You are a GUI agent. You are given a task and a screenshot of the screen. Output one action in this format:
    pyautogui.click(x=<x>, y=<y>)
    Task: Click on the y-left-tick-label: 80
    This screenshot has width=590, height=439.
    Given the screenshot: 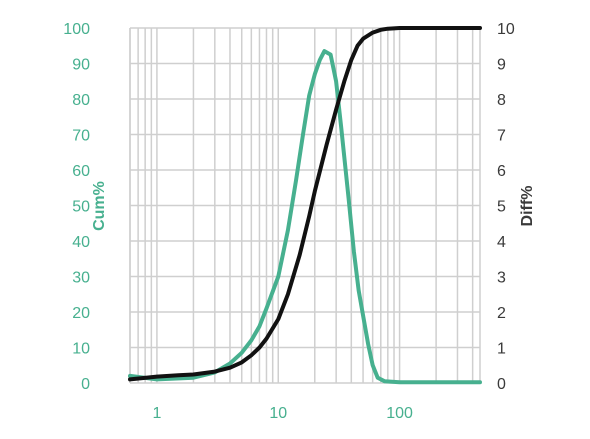 What is the action you would take?
    pyautogui.click(x=81, y=100)
    